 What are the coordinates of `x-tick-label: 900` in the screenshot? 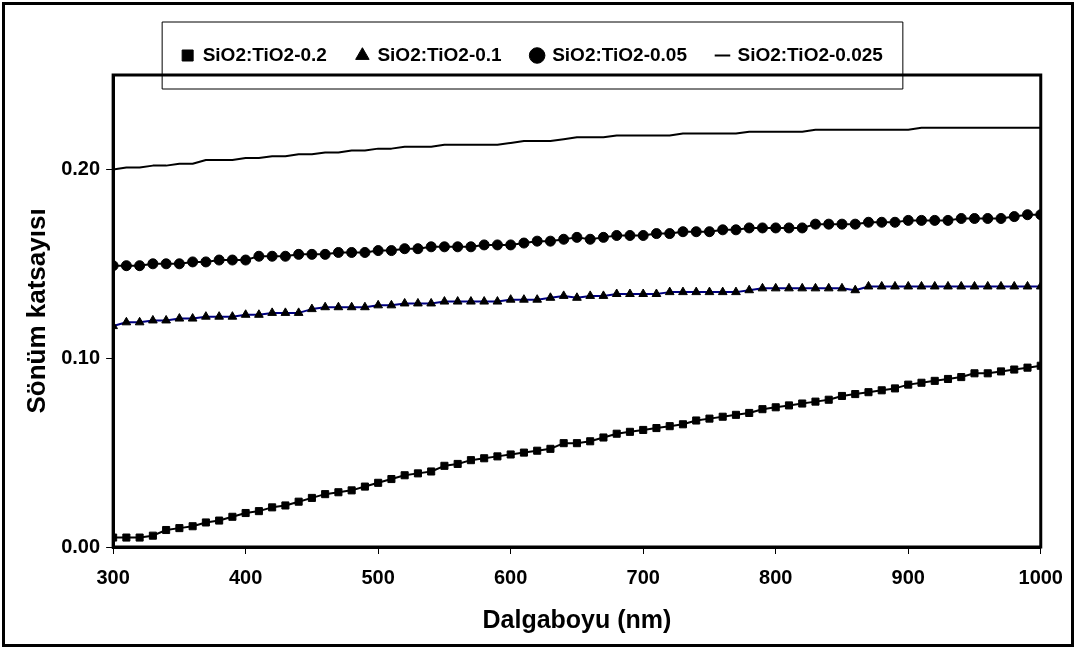 It's located at (908, 576).